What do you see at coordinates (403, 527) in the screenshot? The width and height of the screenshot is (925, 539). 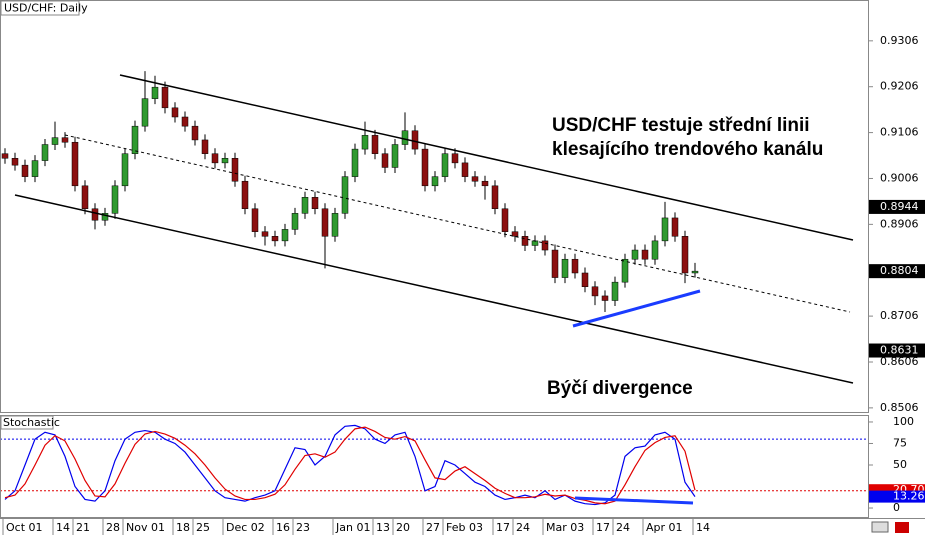 I see `x-tick-label: 20` at bounding box center [403, 527].